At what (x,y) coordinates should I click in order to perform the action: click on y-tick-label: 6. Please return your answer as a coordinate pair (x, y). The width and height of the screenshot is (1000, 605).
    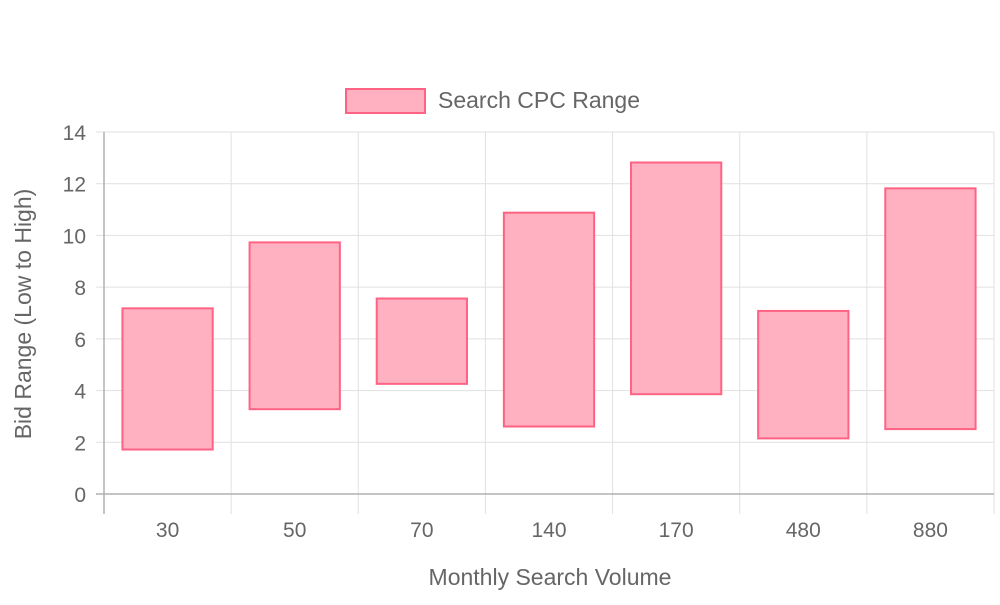
    Looking at the image, I should click on (80, 340).